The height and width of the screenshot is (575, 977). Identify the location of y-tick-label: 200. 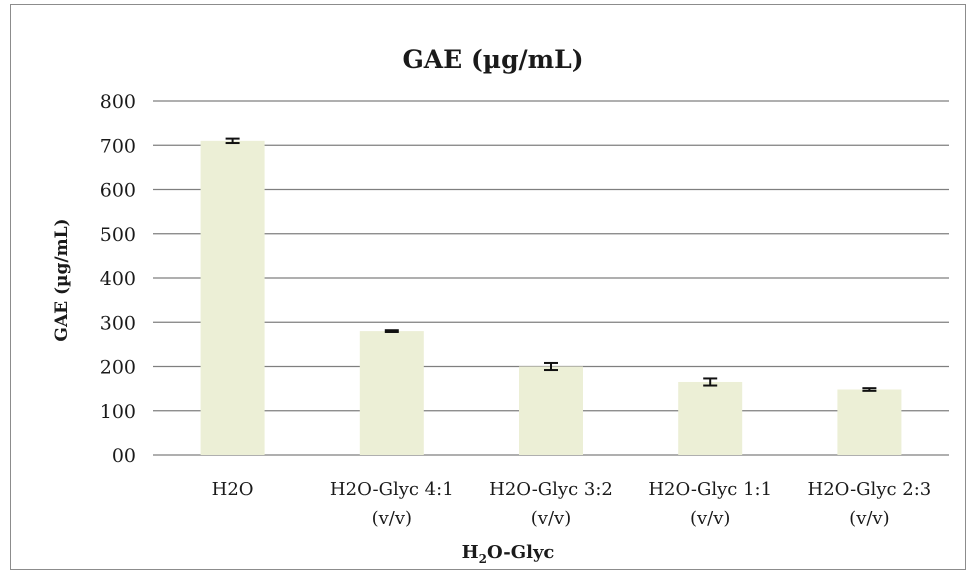
(118, 368).